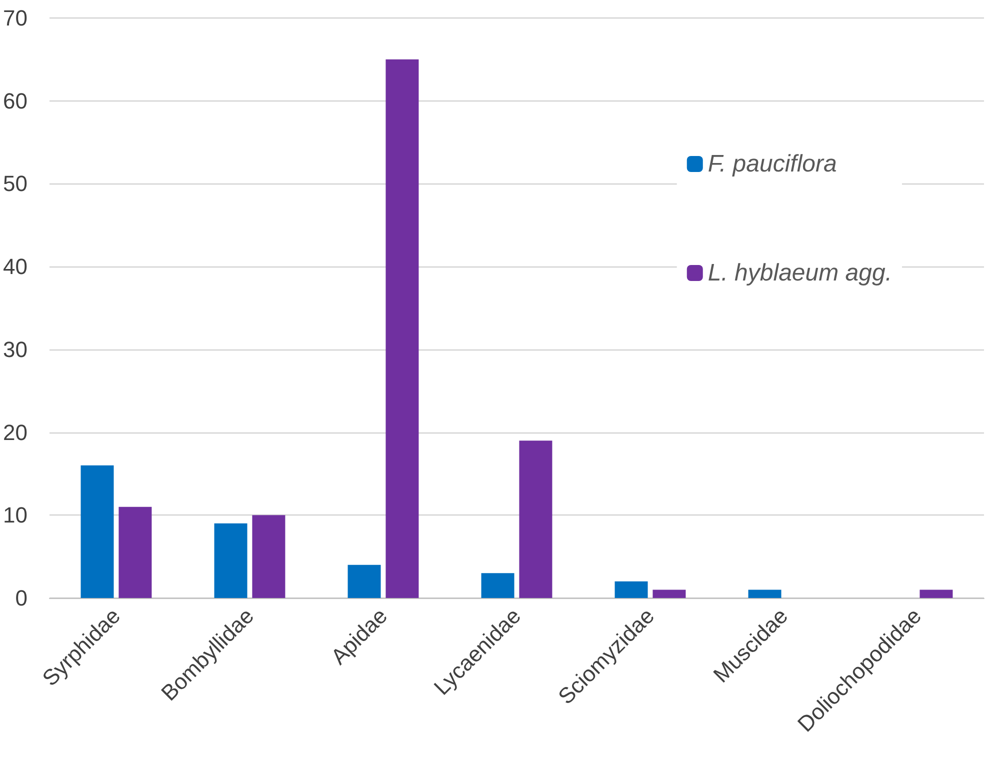 This screenshot has width=992, height=780. I want to click on y-tick-label: 60, so click(15, 101).